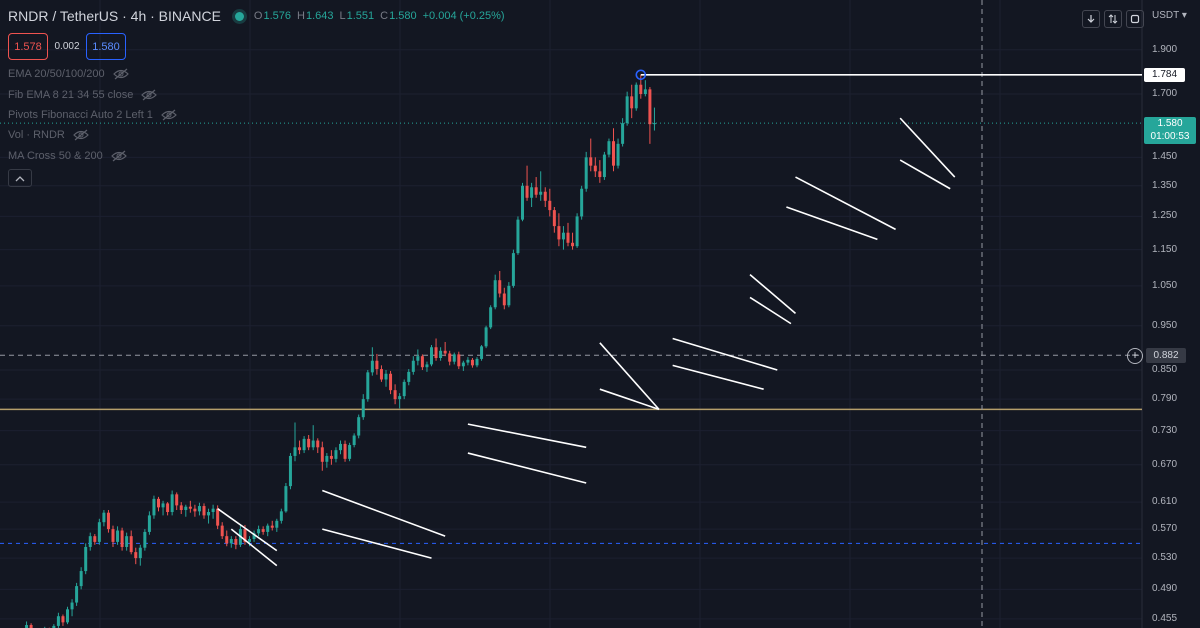 The height and width of the screenshot is (628, 1200). What do you see at coordinates (114, 16) in the screenshot?
I see `symbol-title: RNDR / TetherUS · 4h · BINANCE` at bounding box center [114, 16].